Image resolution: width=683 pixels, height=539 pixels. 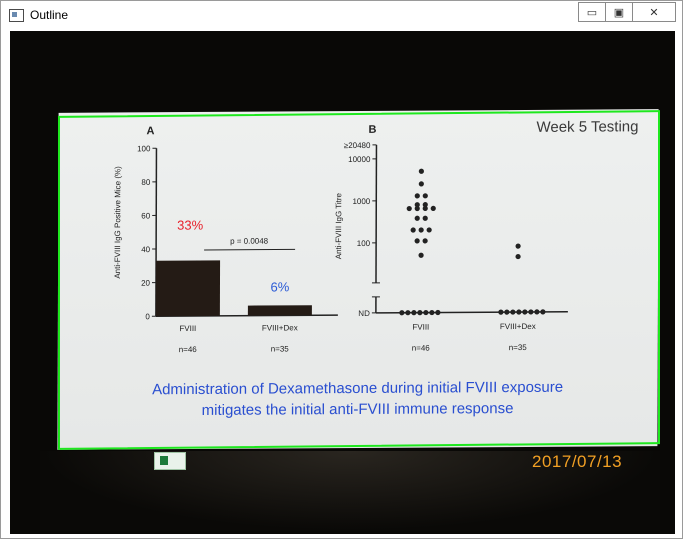 What do you see at coordinates (233, 288) in the screenshot?
I see `chart-a-bars` at bounding box center [233, 288].